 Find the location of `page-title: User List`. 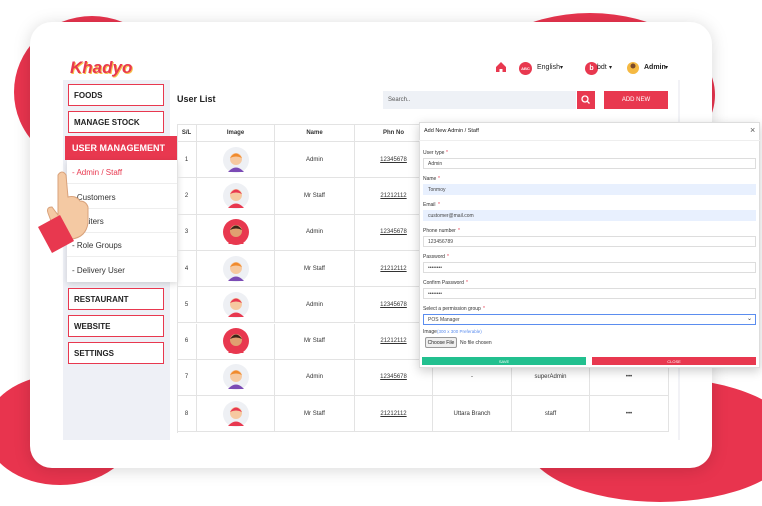

page-title: User List is located at coordinates (196, 99).